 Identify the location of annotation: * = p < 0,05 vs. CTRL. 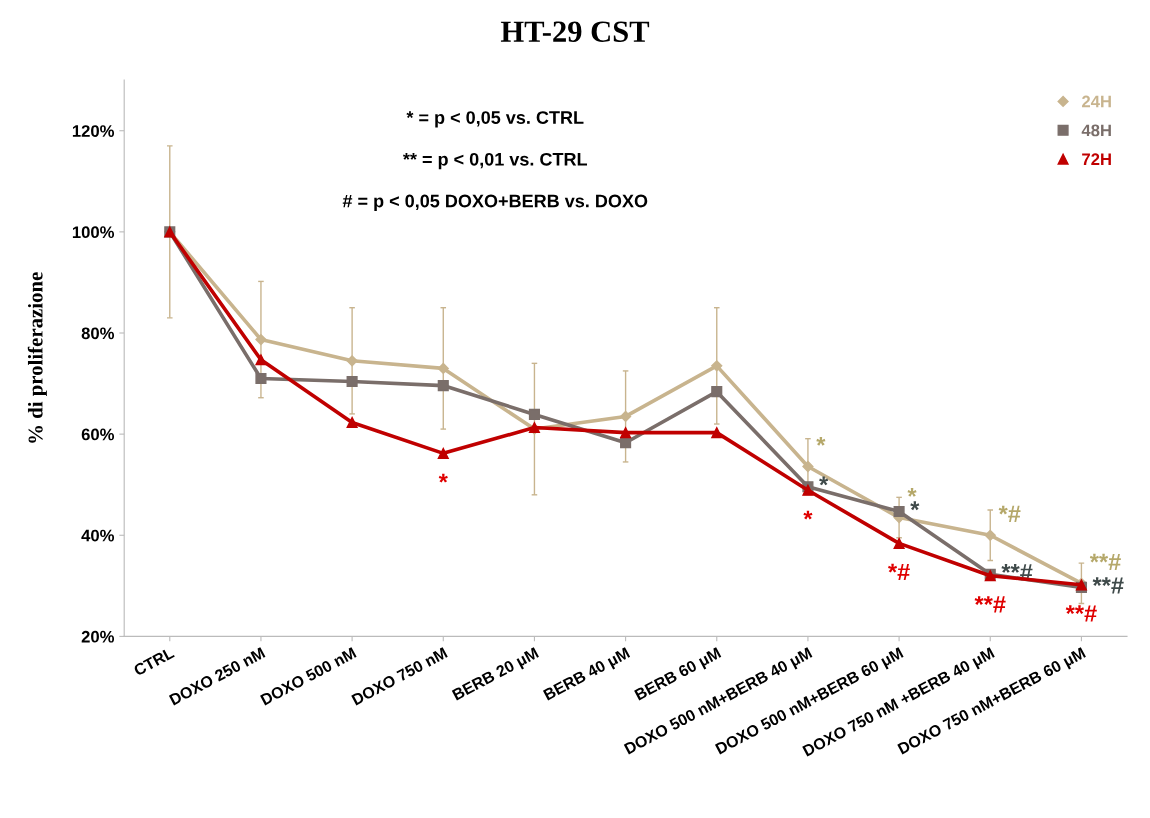
(495, 119).